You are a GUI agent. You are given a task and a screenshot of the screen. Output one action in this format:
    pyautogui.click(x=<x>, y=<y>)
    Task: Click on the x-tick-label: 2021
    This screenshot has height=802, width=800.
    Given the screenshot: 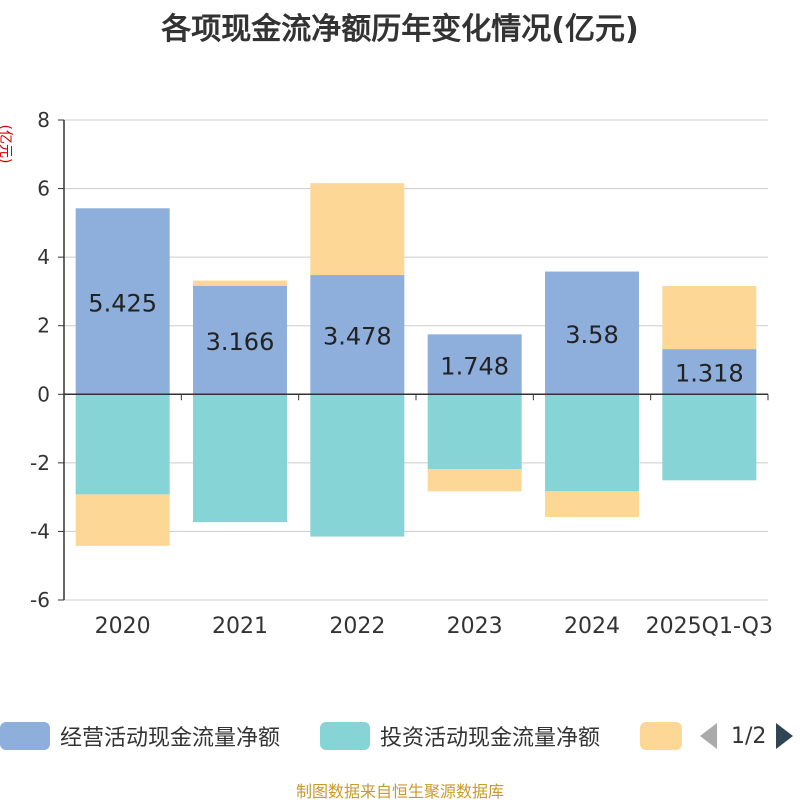 What is the action you would take?
    pyautogui.click(x=240, y=626)
    